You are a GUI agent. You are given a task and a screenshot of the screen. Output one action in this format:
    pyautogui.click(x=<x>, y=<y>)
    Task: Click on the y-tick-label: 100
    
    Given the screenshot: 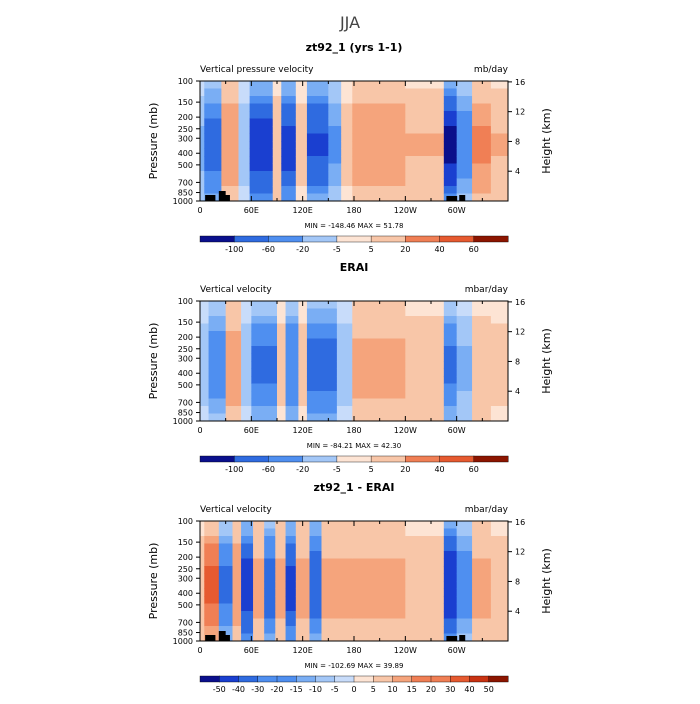 What is the action you would take?
    pyautogui.click(x=185, y=81)
    